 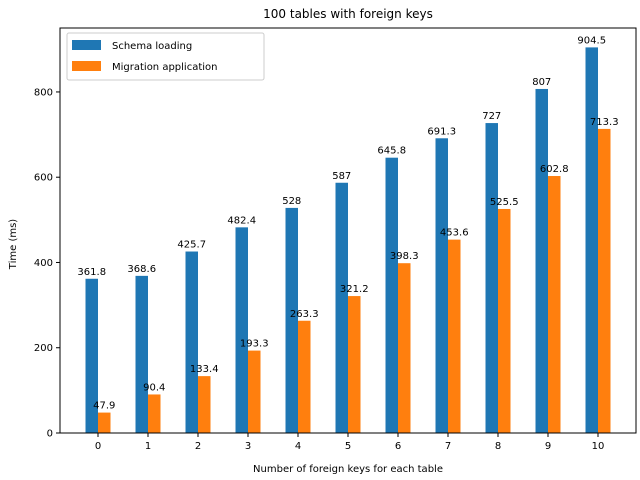 I want to click on y-tick-label-200: 200, so click(x=43, y=348).